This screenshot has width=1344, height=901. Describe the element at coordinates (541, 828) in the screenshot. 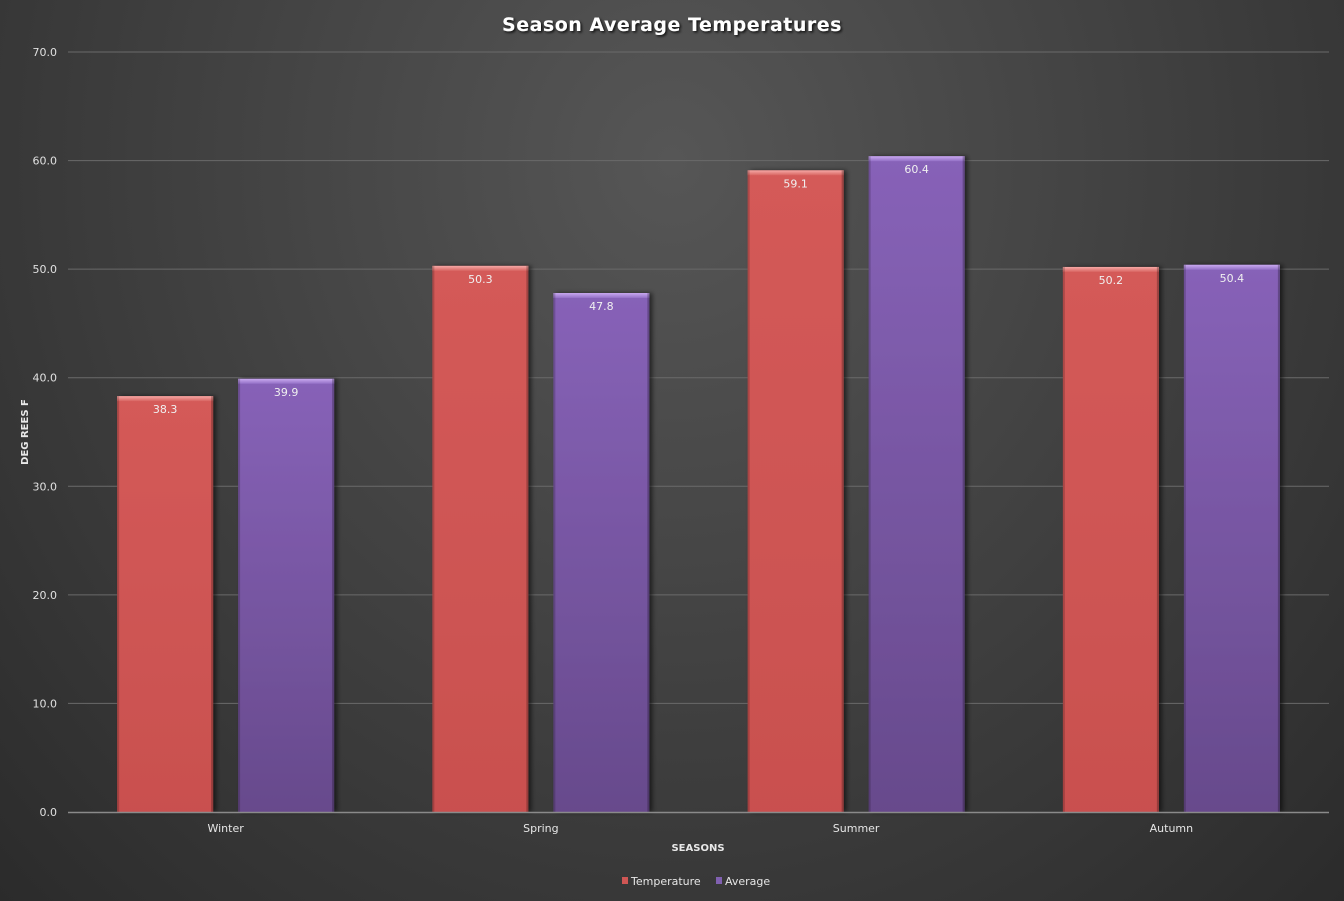

I see `x-tick-label: Spring` at that location.